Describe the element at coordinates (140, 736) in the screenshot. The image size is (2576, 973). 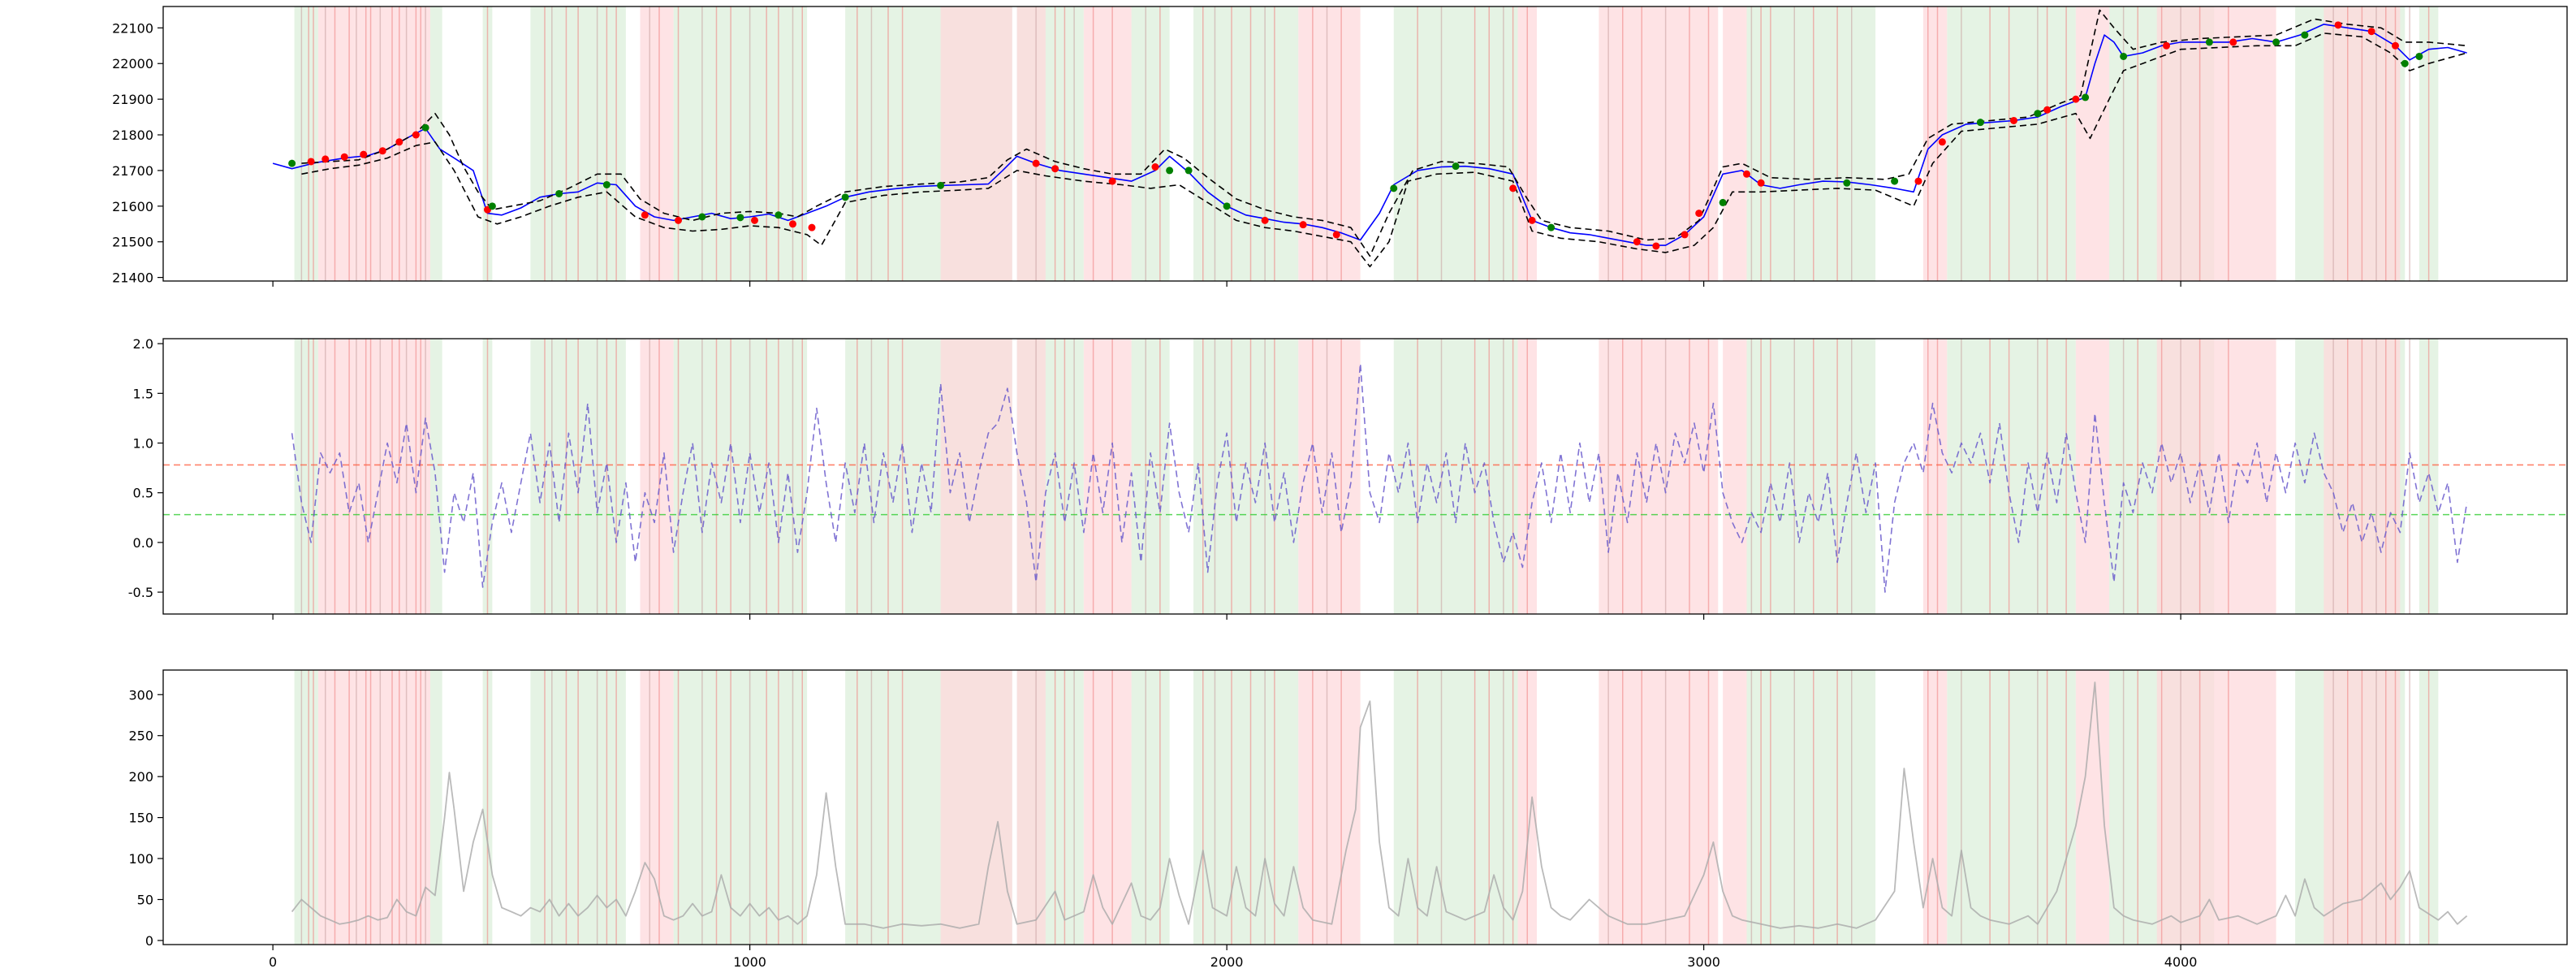
I see `y-tick-label: 250` at that location.